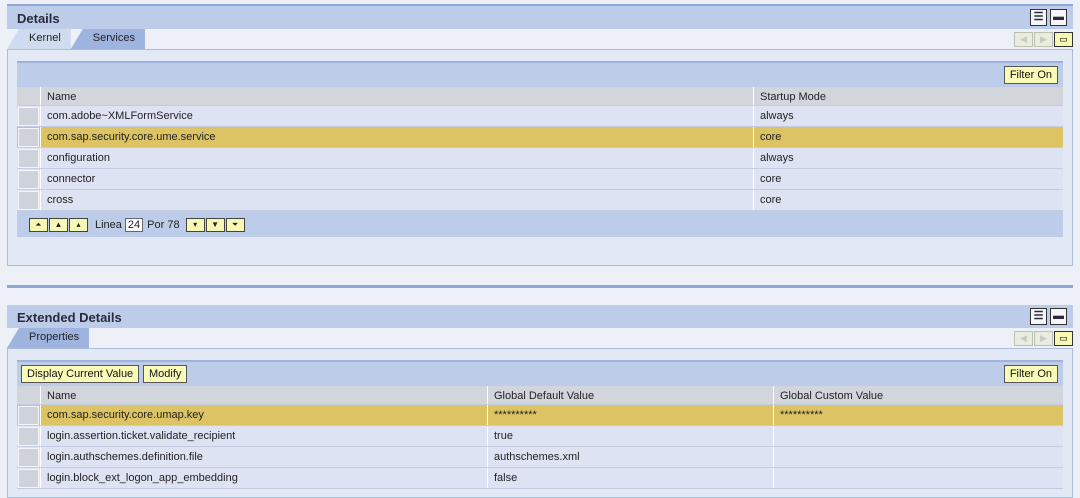 The width and height of the screenshot is (1080, 498). I want to click on table-row: cross core, so click(540, 200).